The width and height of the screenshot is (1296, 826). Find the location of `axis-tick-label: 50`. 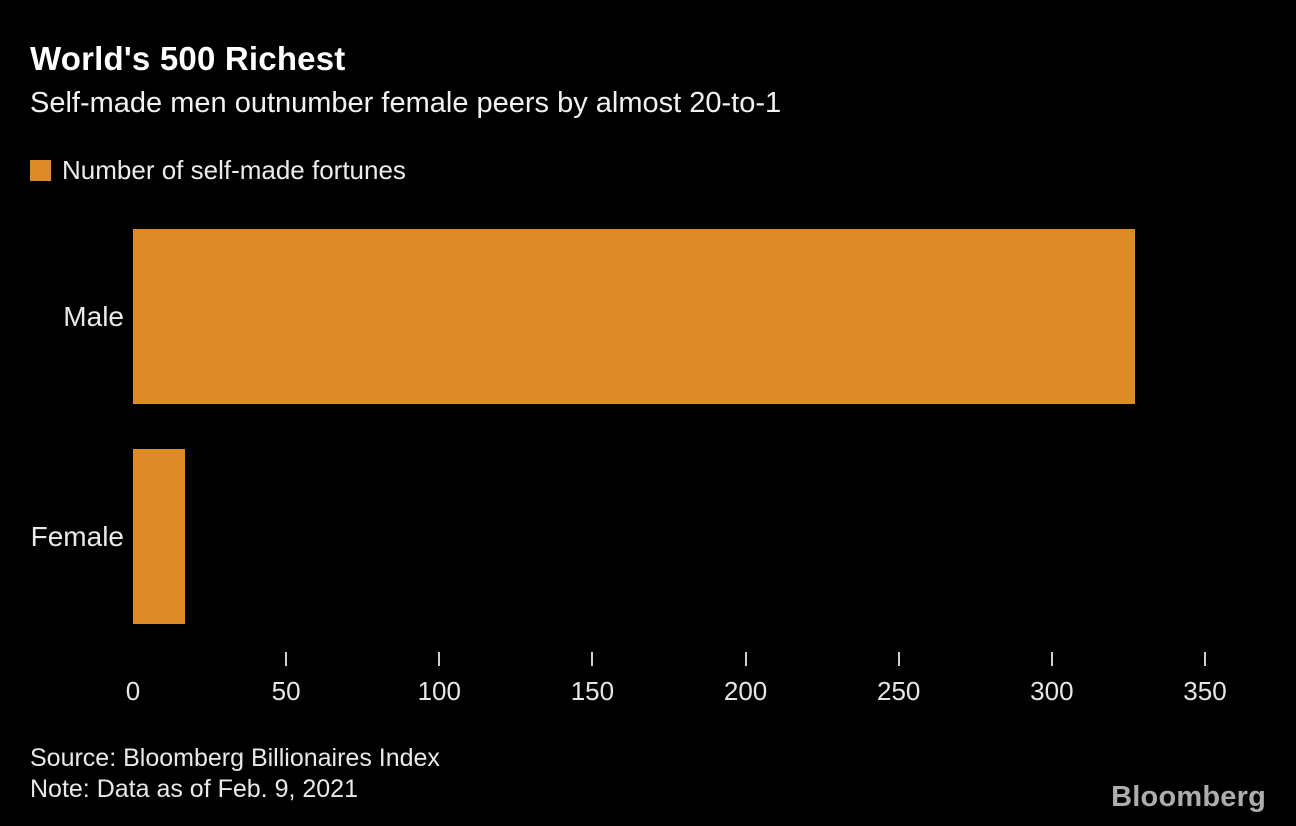

axis-tick-label: 50 is located at coordinates (286, 691).